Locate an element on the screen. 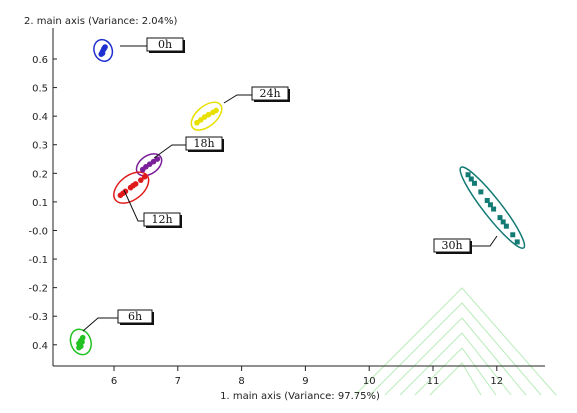 The width and height of the screenshot is (577, 413). y-tick-label: -0.2 is located at coordinates (38, 289).